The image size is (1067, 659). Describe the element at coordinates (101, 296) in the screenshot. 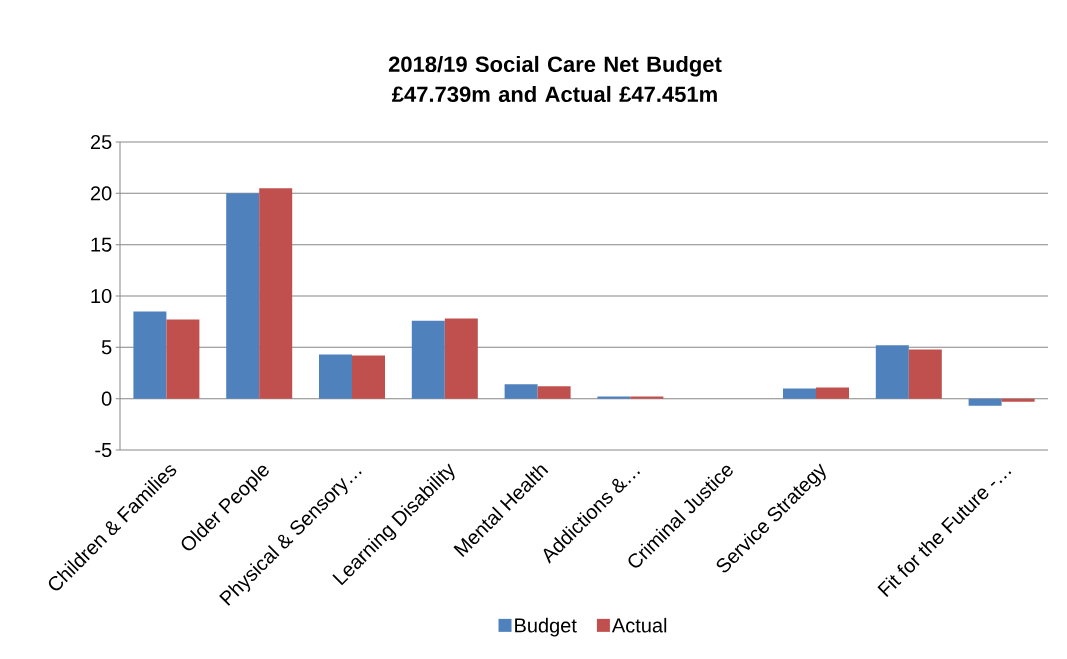

I see `y-tick-label: 10` at that location.